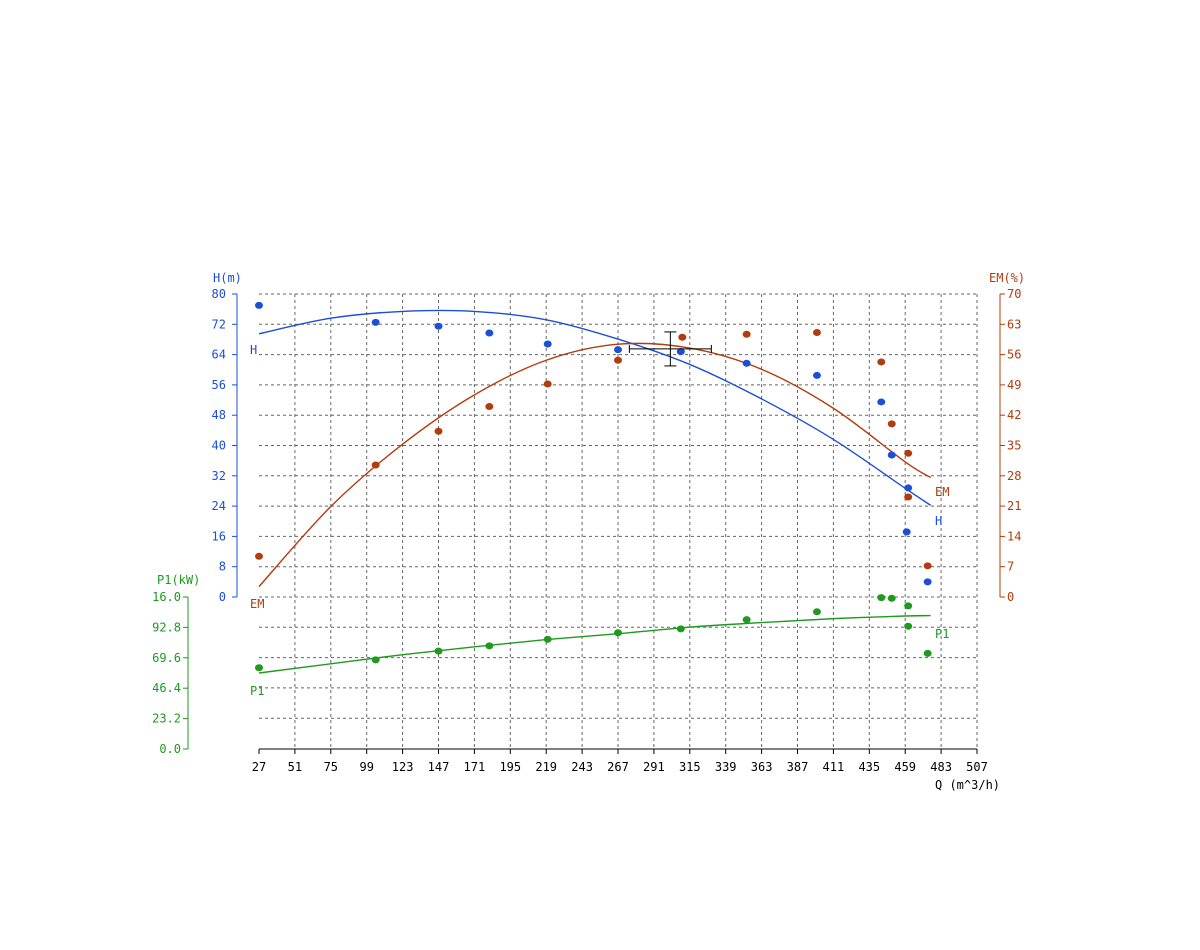 This screenshot has height=950, width=1200. I want to click on p1-tick-label: 0.0, so click(170, 749).